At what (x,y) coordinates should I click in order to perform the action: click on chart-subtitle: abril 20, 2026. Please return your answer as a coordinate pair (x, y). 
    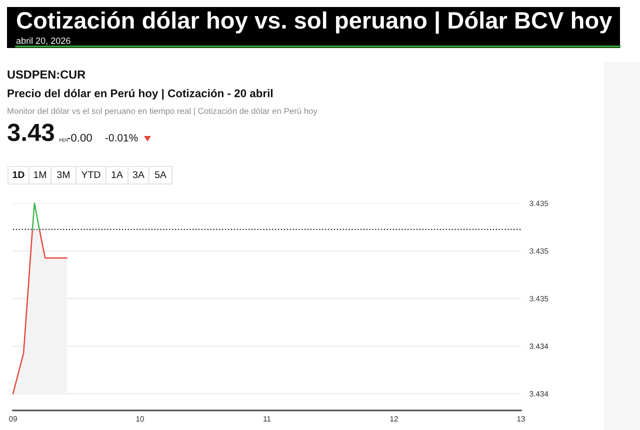
    Looking at the image, I should click on (43, 41).